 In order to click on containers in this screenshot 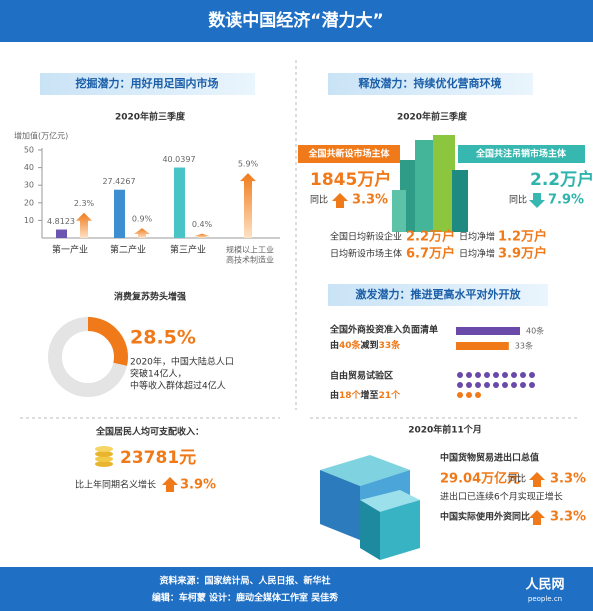, I will do `click(370, 507)`.